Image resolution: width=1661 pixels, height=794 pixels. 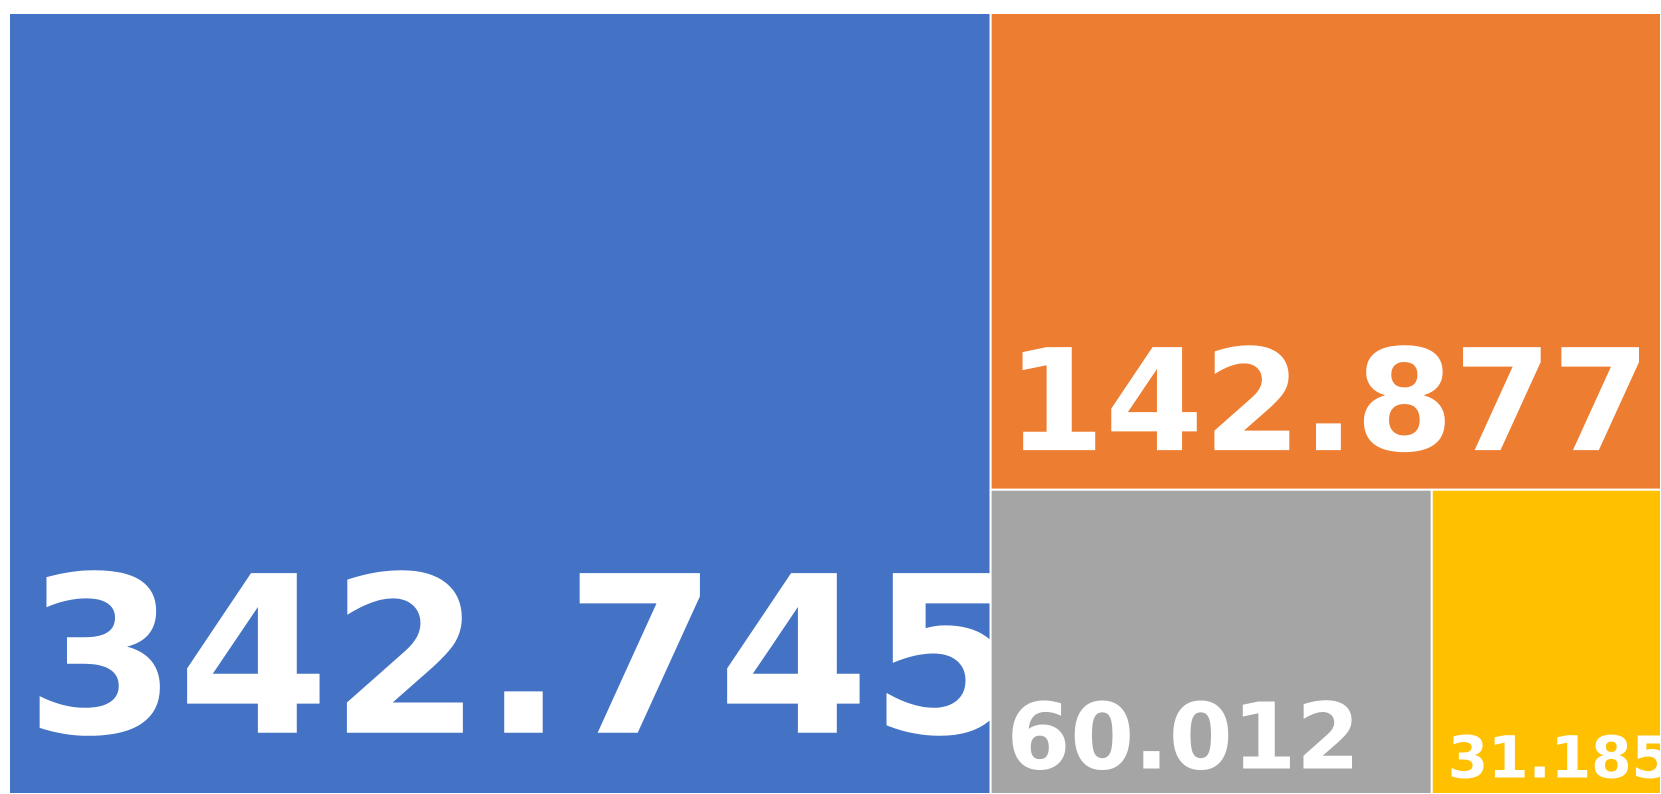 What do you see at coordinates (1183, 736) in the screenshot?
I see `tile-label: 60.012` at bounding box center [1183, 736].